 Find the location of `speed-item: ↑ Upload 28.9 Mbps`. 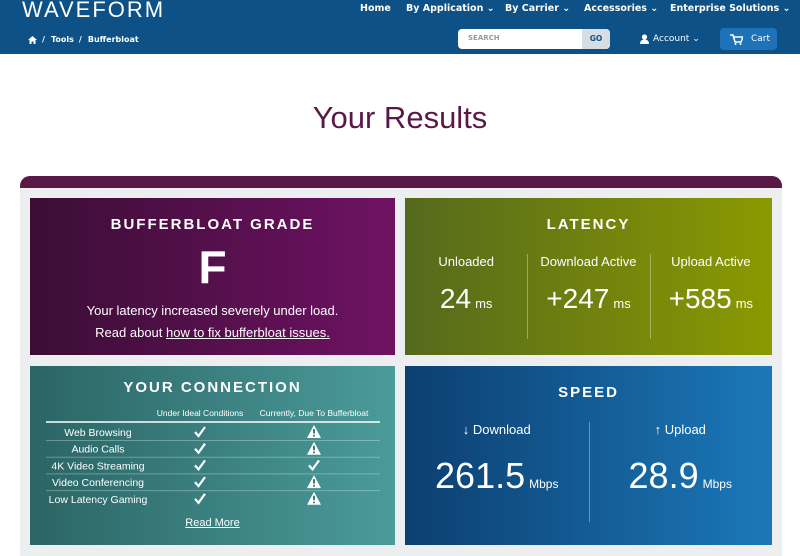

speed-item: ↑ Upload 28.9 Mbps is located at coordinates (681, 459).